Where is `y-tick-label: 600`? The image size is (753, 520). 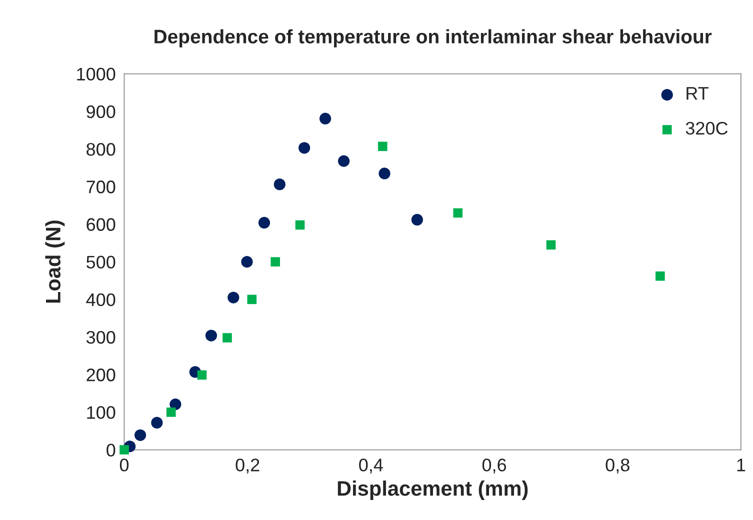
y-tick-label: 600 is located at coordinates (101, 224).